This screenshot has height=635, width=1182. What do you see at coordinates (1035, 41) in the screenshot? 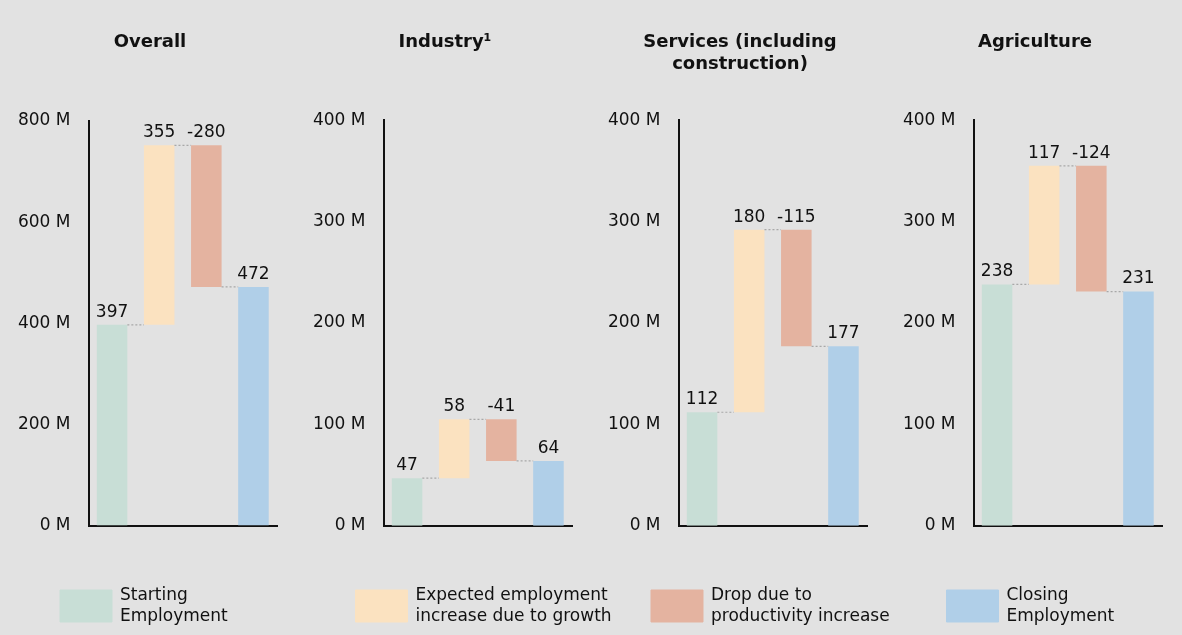
I see `chart-title: Agriculture` at bounding box center [1035, 41].